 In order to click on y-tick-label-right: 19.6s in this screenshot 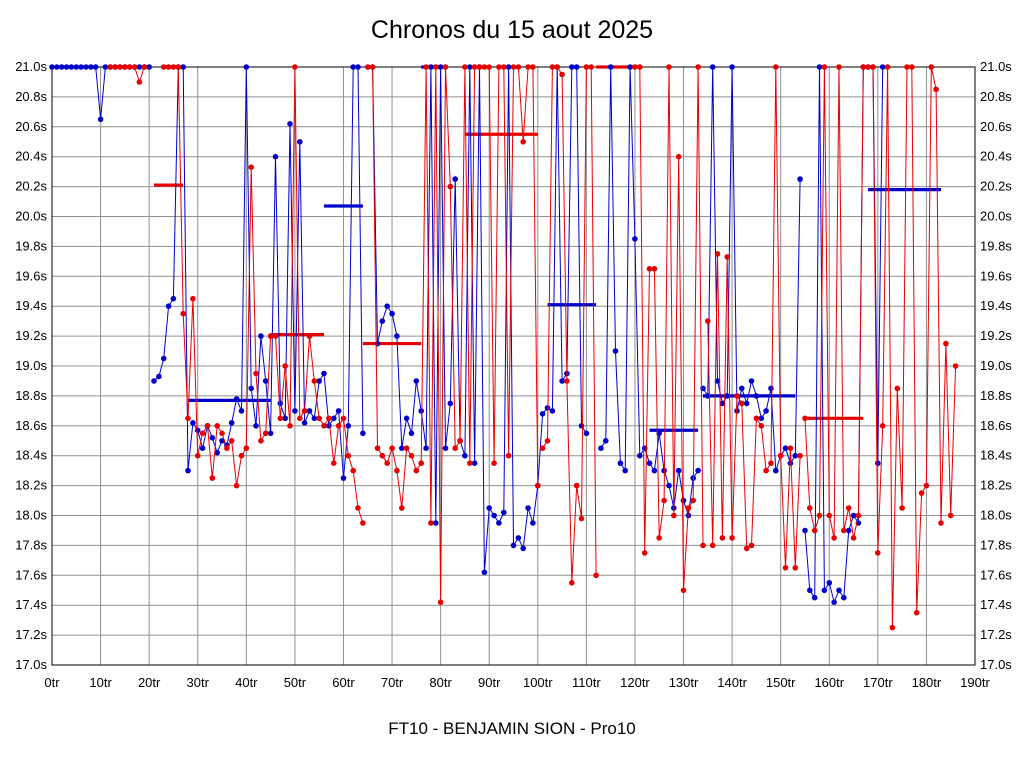, I will do `click(996, 275)`.